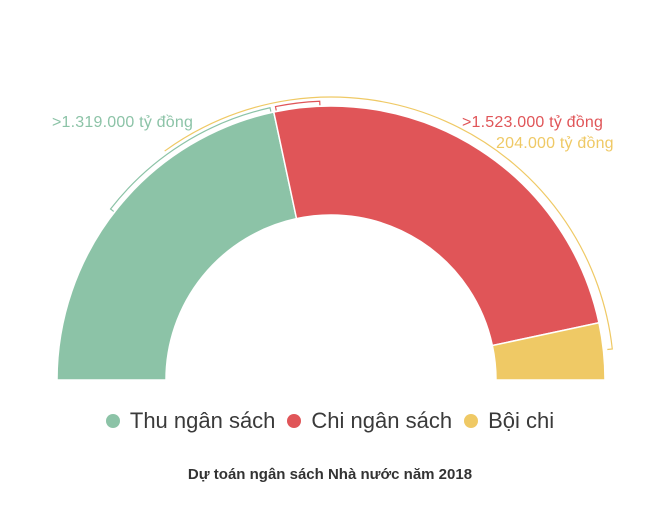 The image size is (660, 509). Describe the element at coordinates (521, 420) in the screenshot. I see `legend-label: Bội chi` at that location.